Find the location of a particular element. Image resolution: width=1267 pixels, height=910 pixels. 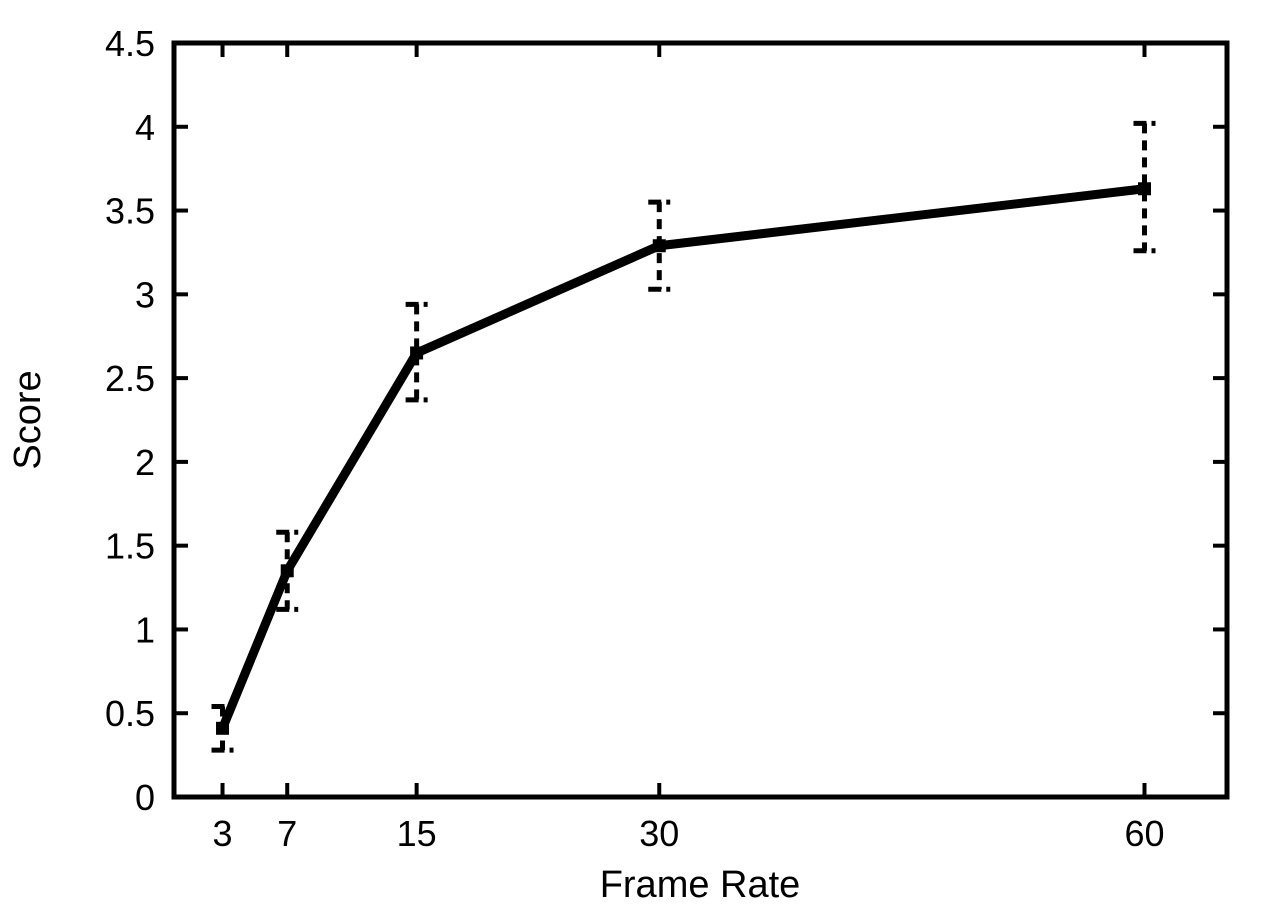

y-tick-label: 3.5 is located at coordinates (130, 211).